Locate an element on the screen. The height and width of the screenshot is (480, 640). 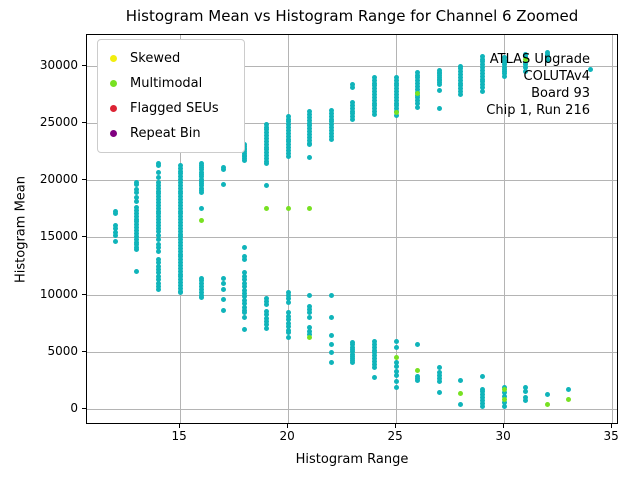
y-tick-label: 25000 is located at coordinates (58, 122).